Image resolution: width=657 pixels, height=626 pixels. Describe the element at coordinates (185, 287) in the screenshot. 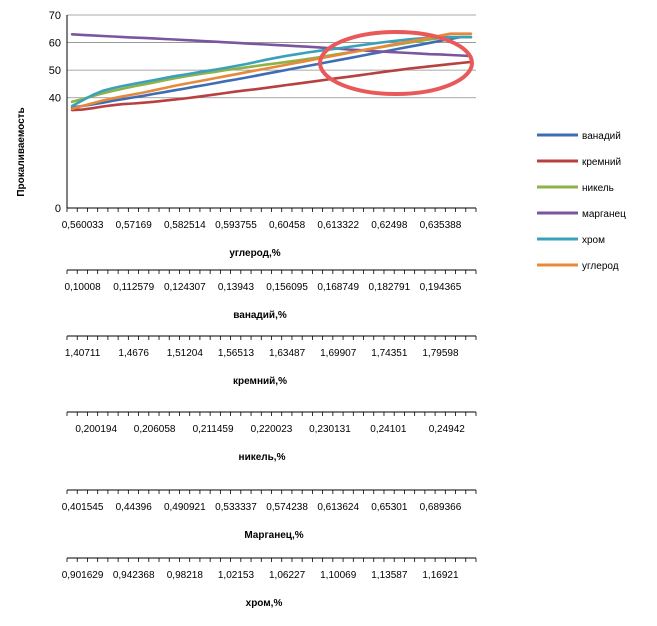

I see `x-tick-label: 0,124307` at that location.